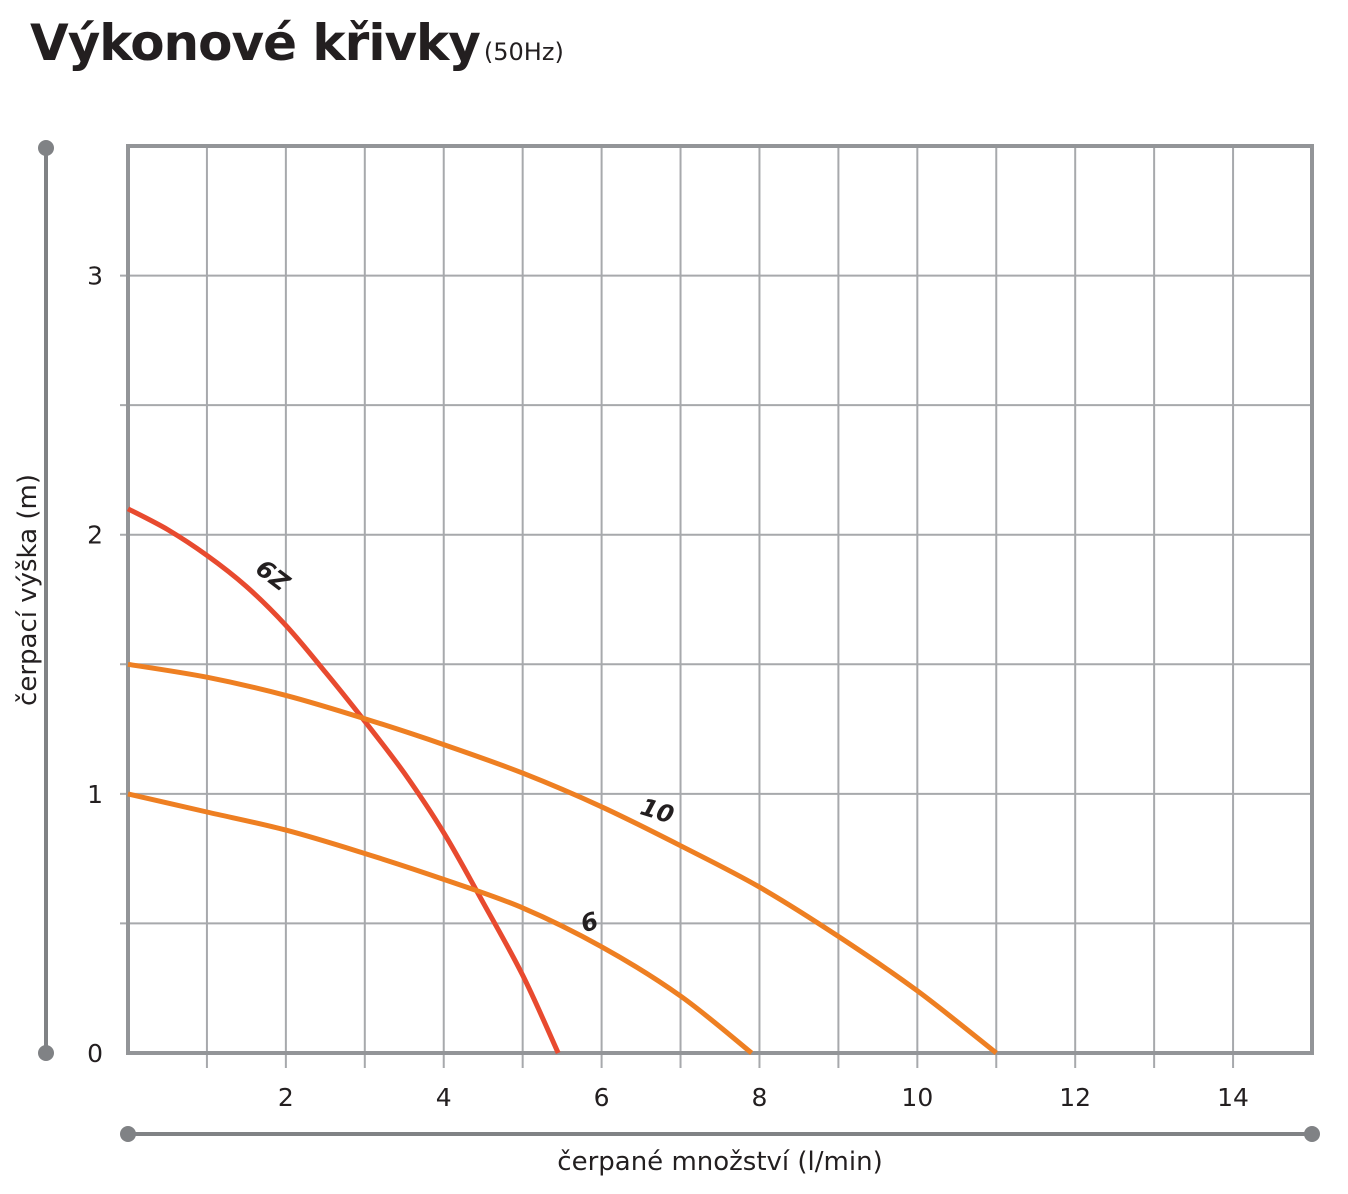 The height and width of the screenshot is (1194, 1348). What do you see at coordinates (523, 52) in the screenshot?
I see `page-subtitle: (50Hz)` at bounding box center [523, 52].